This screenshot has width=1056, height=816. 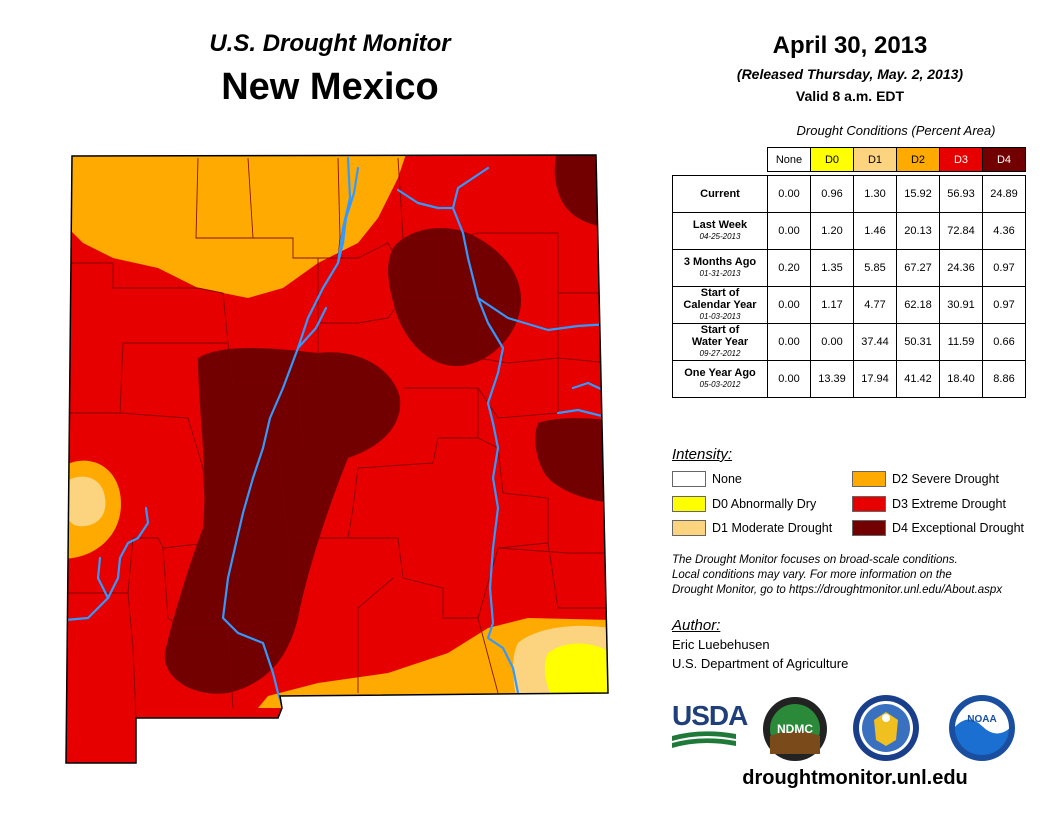 I want to click on svg-text: NDMC, so click(x=795, y=729).